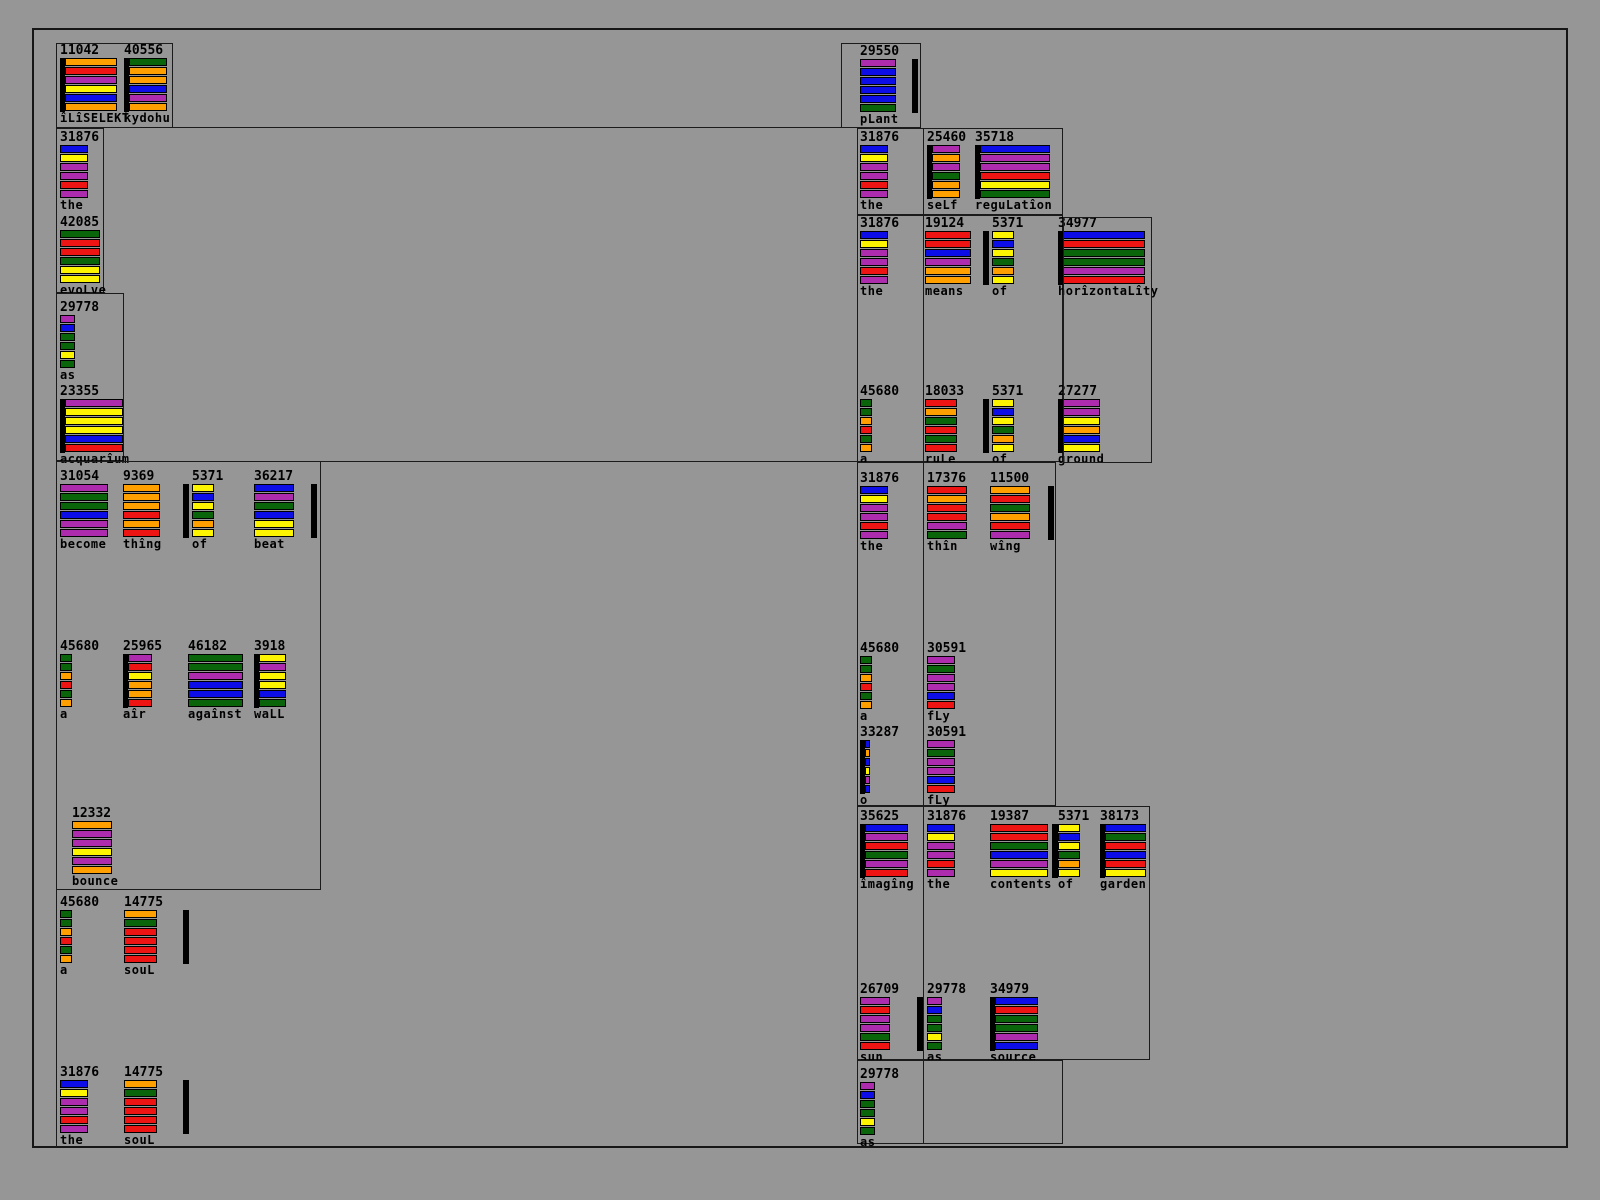 The width and height of the screenshot is (1600, 1200). What do you see at coordinates (84, 510) in the screenshot?
I see `glyph-cell: 31054 become` at bounding box center [84, 510].